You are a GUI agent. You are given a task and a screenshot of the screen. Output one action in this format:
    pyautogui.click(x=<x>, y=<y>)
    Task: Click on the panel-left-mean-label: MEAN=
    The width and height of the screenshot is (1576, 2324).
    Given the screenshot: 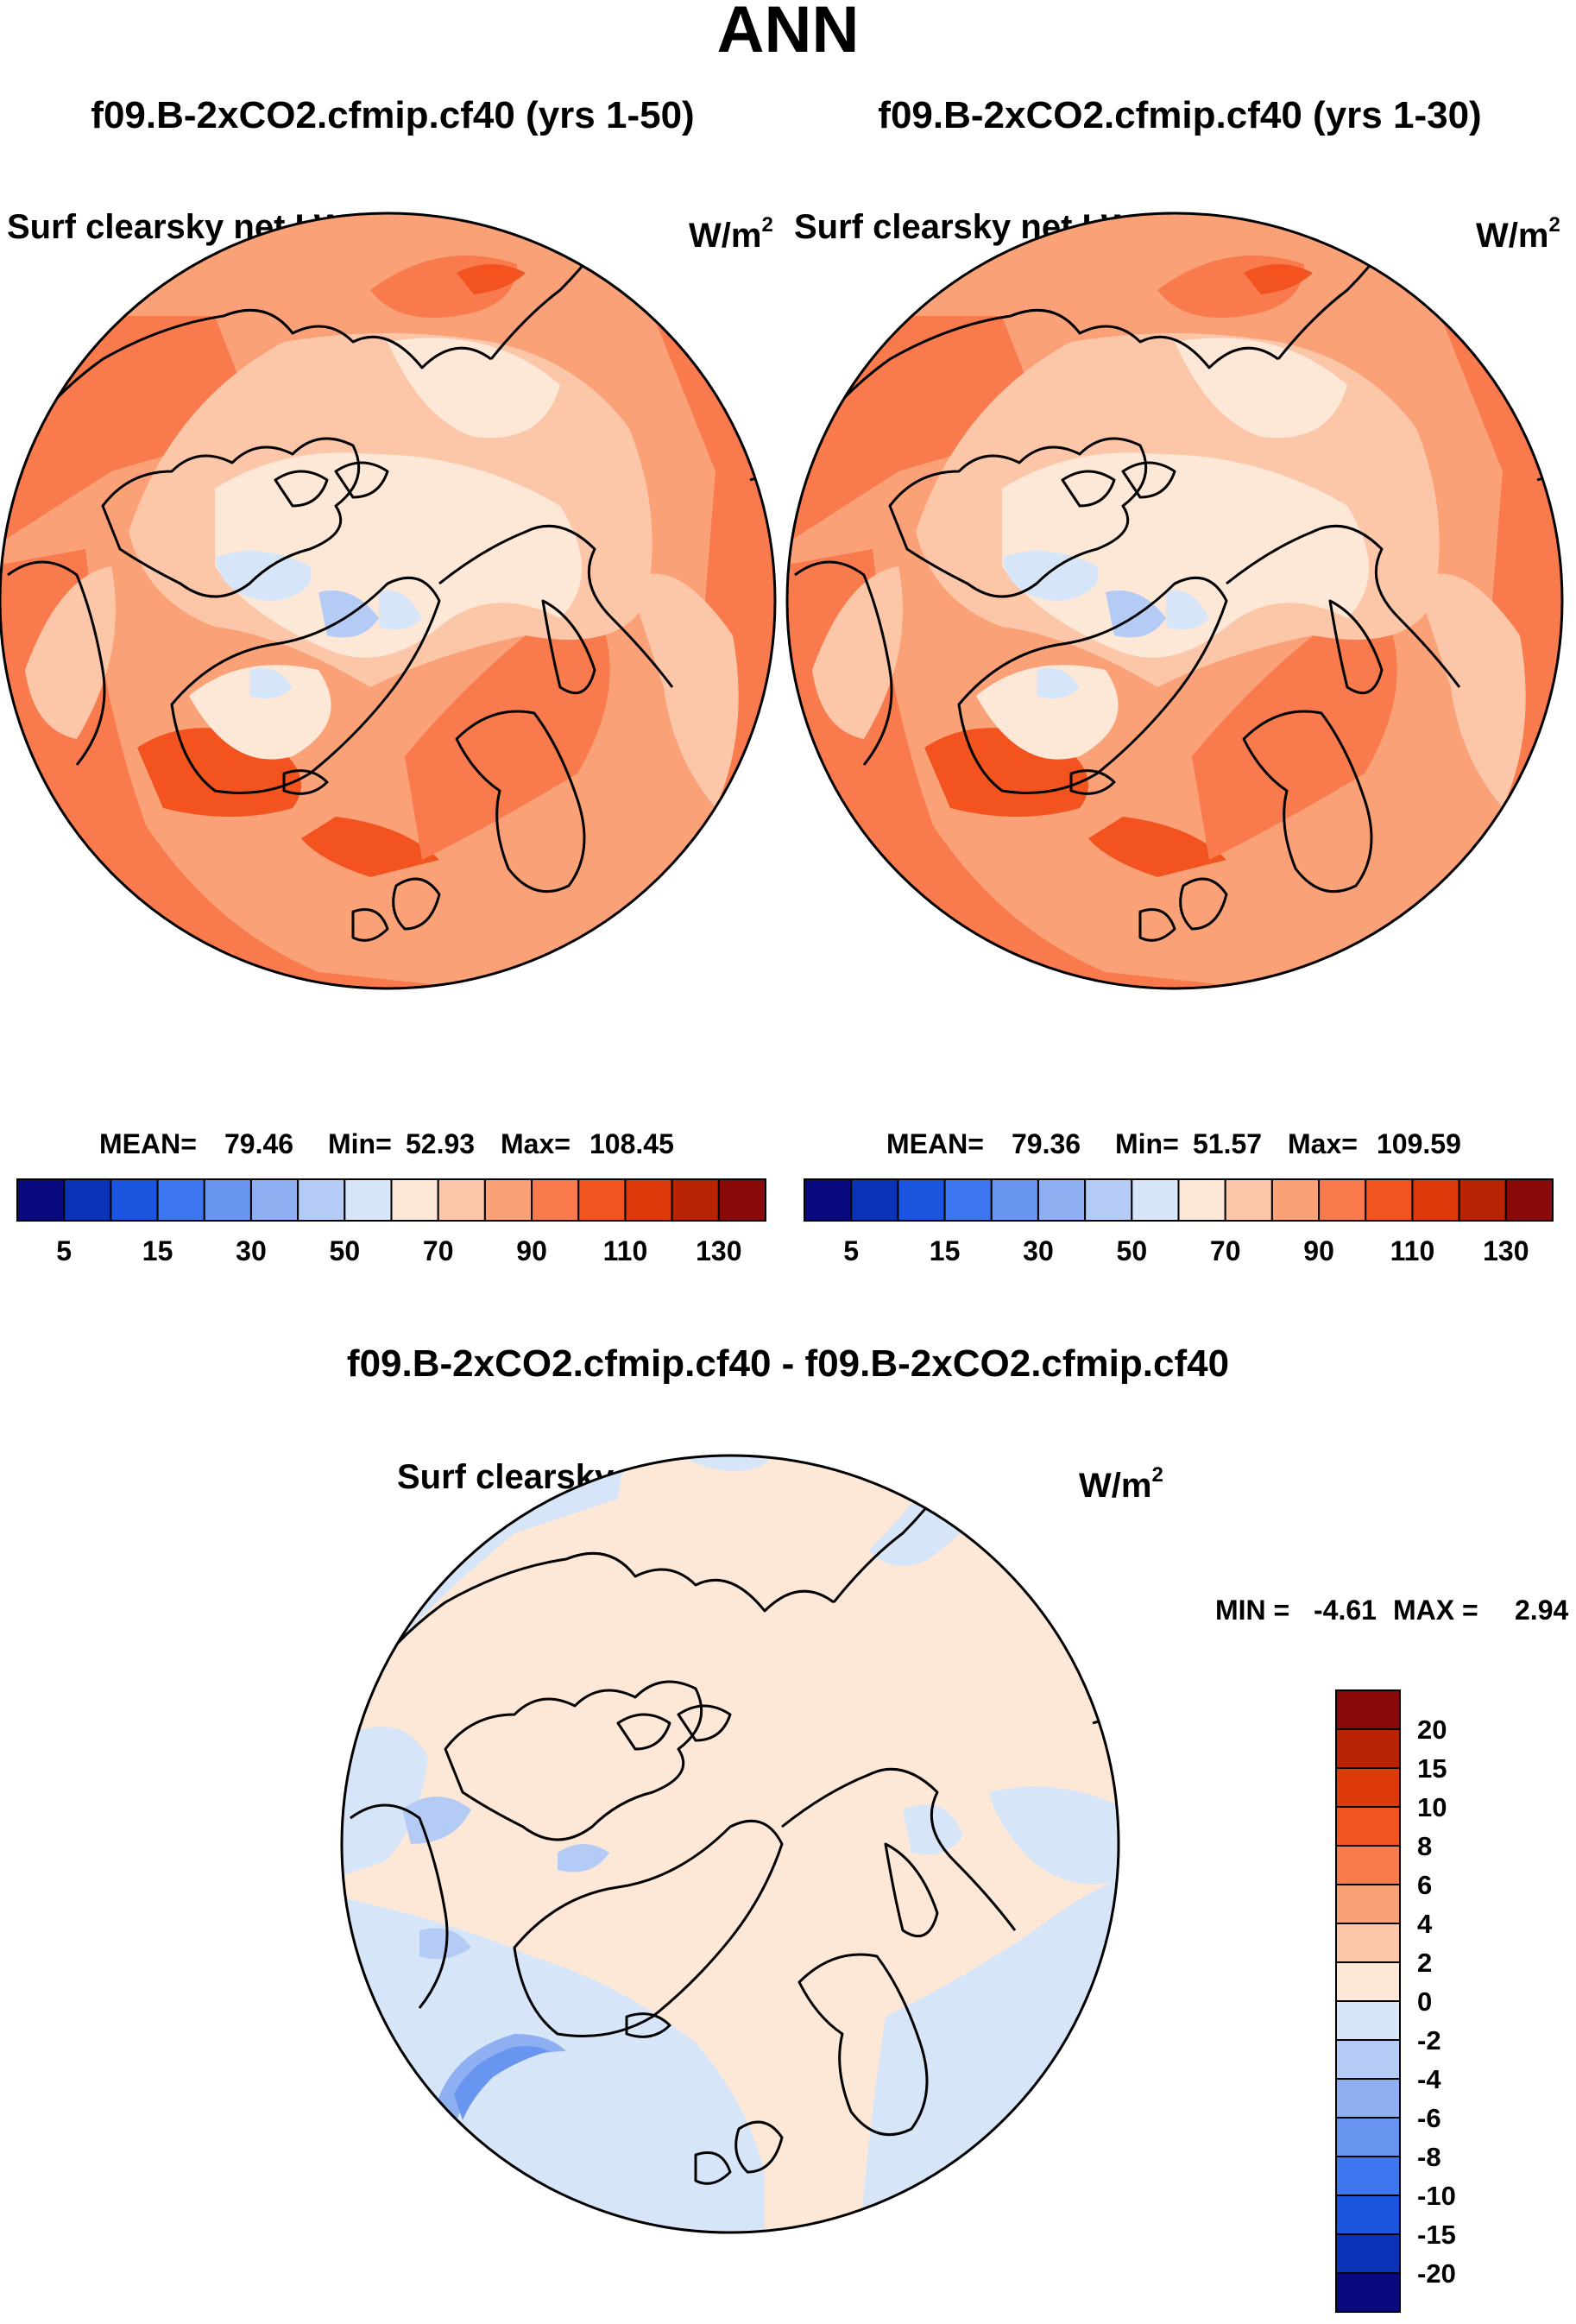 What is the action you would take?
    pyautogui.click(x=148, y=1143)
    